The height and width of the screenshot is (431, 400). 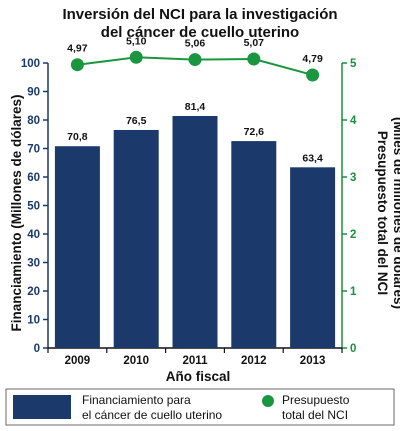 I want to click on x-tick-label: 2013, so click(x=313, y=361).